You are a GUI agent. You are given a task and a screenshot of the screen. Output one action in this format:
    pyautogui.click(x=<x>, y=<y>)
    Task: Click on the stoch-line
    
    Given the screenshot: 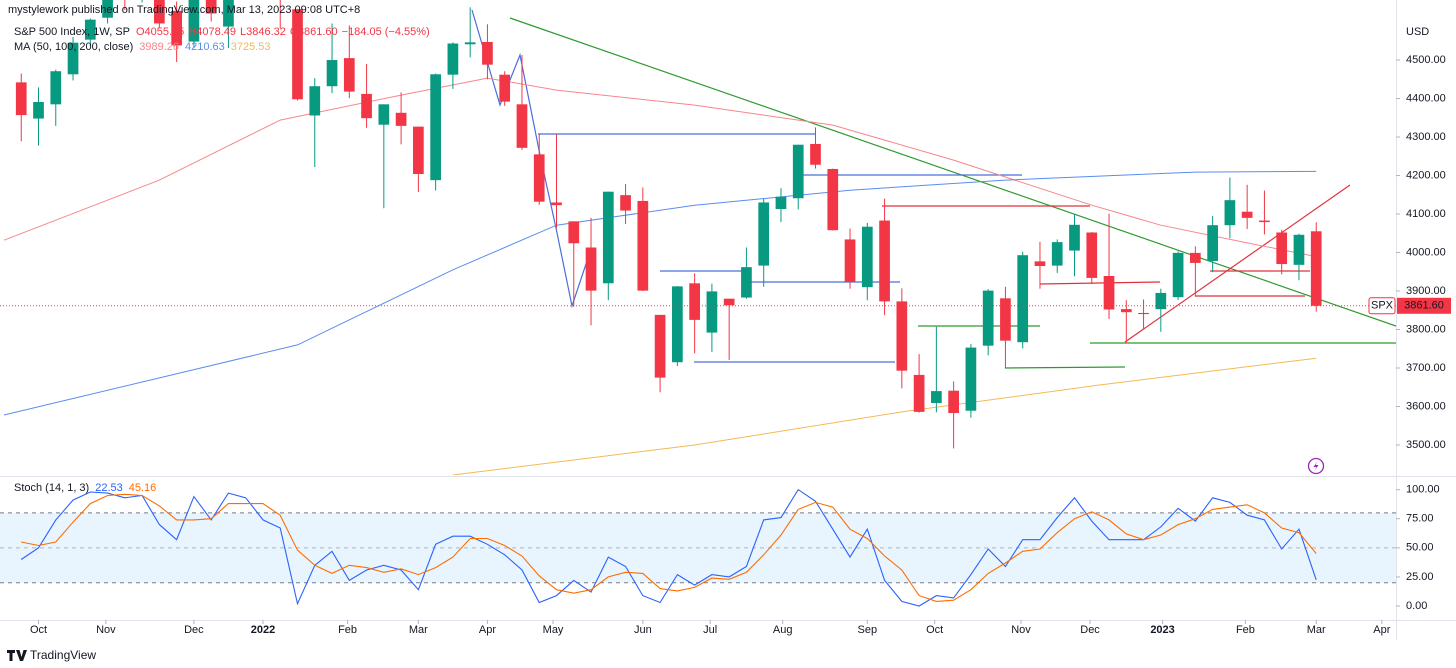 What is the action you would take?
    pyautogui.click(x=669, y=547)
    